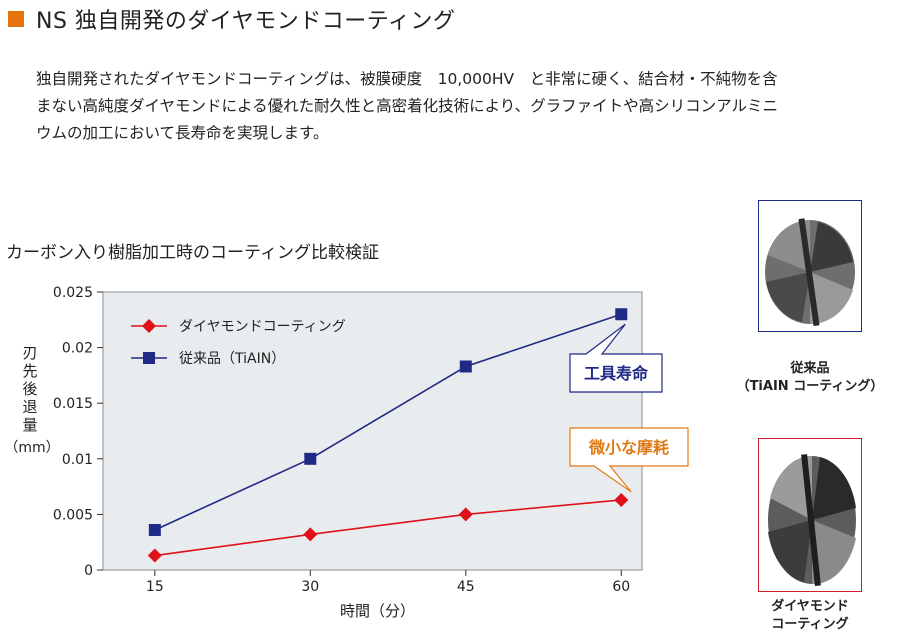 This screenshot has width=900, height=635. I want to click on minor-wear-callout: 微小な摩耗, so click(629, 460).